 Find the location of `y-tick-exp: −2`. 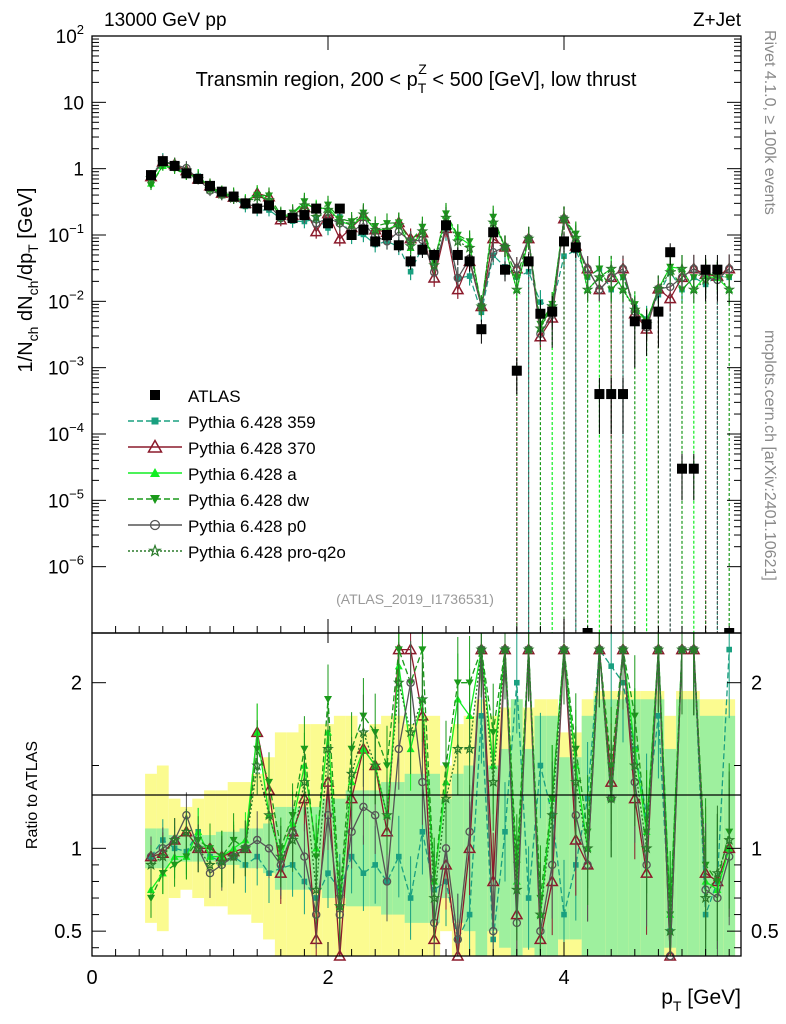

y-tick-exp: −2 is located at coordinates (76, 294).